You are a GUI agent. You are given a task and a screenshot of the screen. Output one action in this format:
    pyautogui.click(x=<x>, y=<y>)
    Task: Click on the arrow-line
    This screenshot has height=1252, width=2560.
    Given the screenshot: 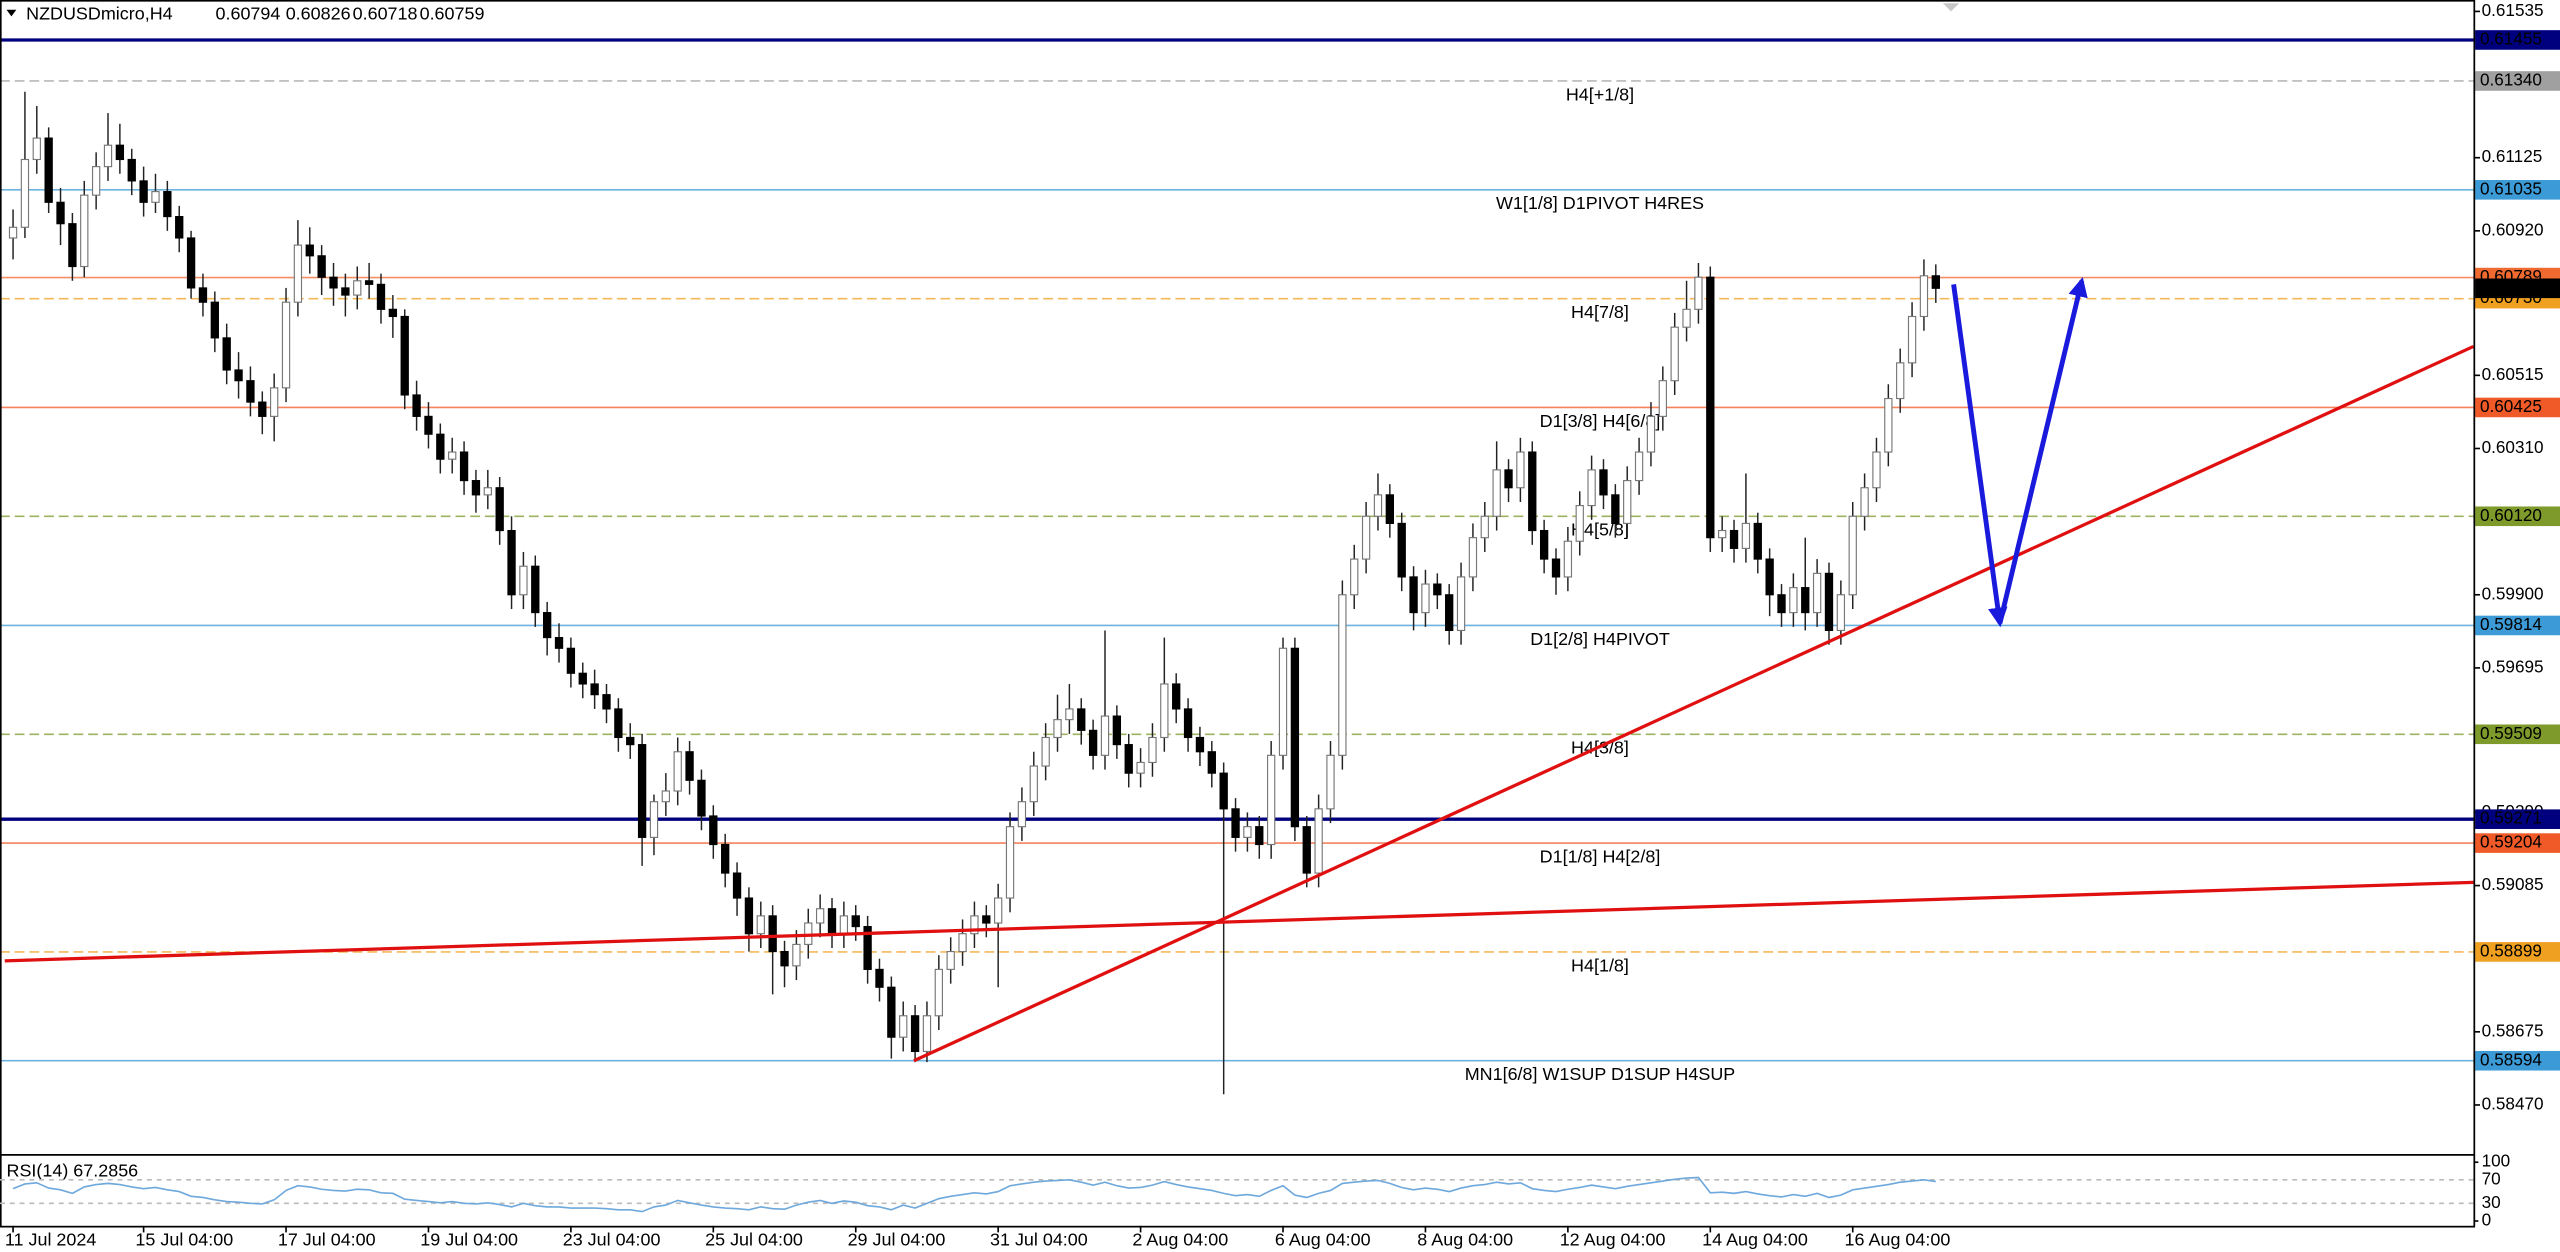 What is the action you would take?
    pyautogui.click(x=1979, y=456)
    